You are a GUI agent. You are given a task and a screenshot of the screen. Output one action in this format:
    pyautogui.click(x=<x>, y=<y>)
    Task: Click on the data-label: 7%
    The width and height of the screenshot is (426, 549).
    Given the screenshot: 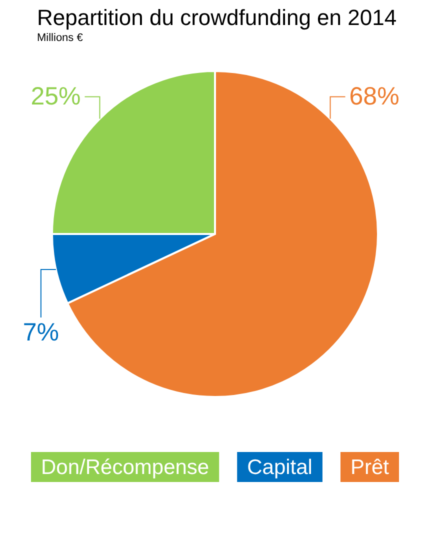 What is the action you would take?
    pyautogui.click(x=40, y=332)
    